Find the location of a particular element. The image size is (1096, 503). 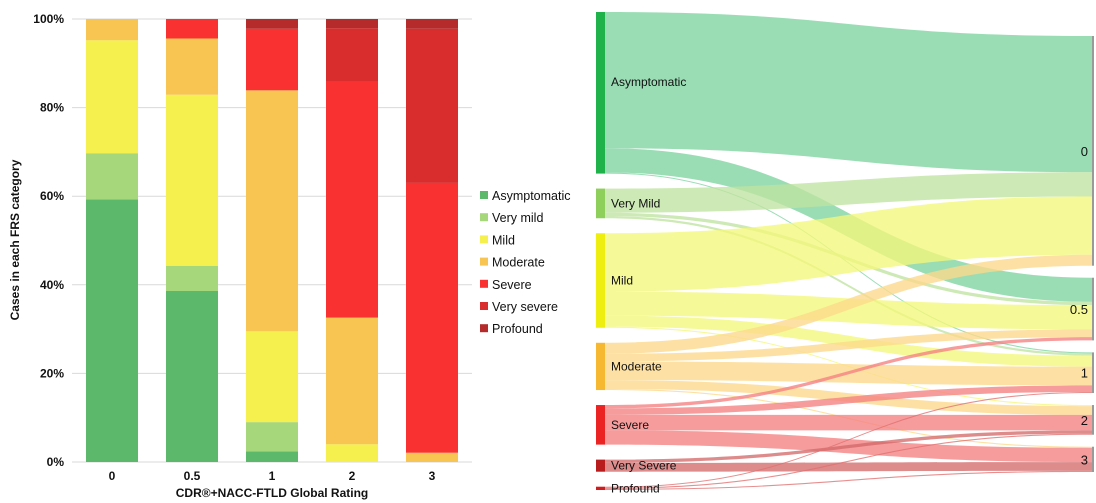

legend-label: Mild is located at coordinates (503, 240).